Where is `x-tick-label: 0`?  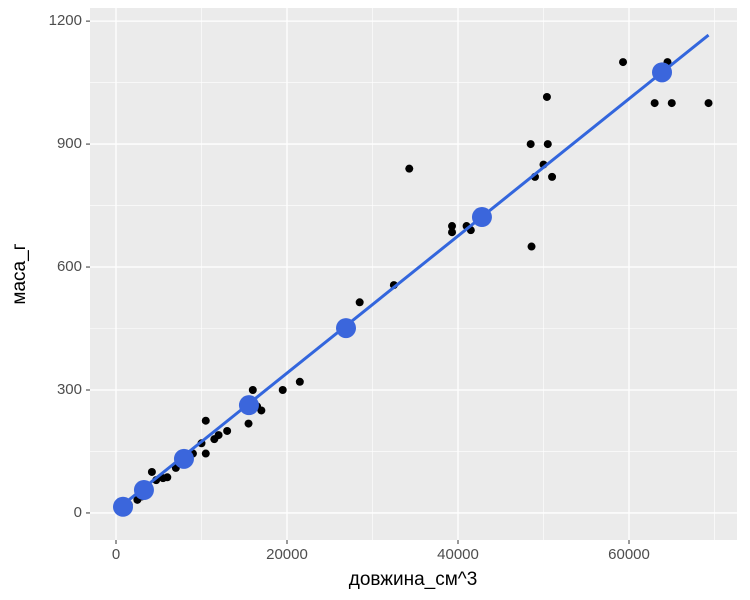
x-tick-label: 0 is located at coordinates (116, 554).